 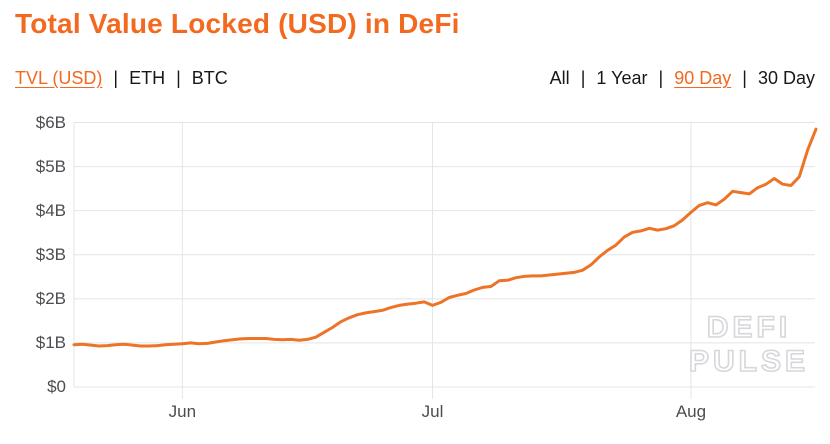 I want to click on y-axis-label: $6B, so click(x=50, y=122).